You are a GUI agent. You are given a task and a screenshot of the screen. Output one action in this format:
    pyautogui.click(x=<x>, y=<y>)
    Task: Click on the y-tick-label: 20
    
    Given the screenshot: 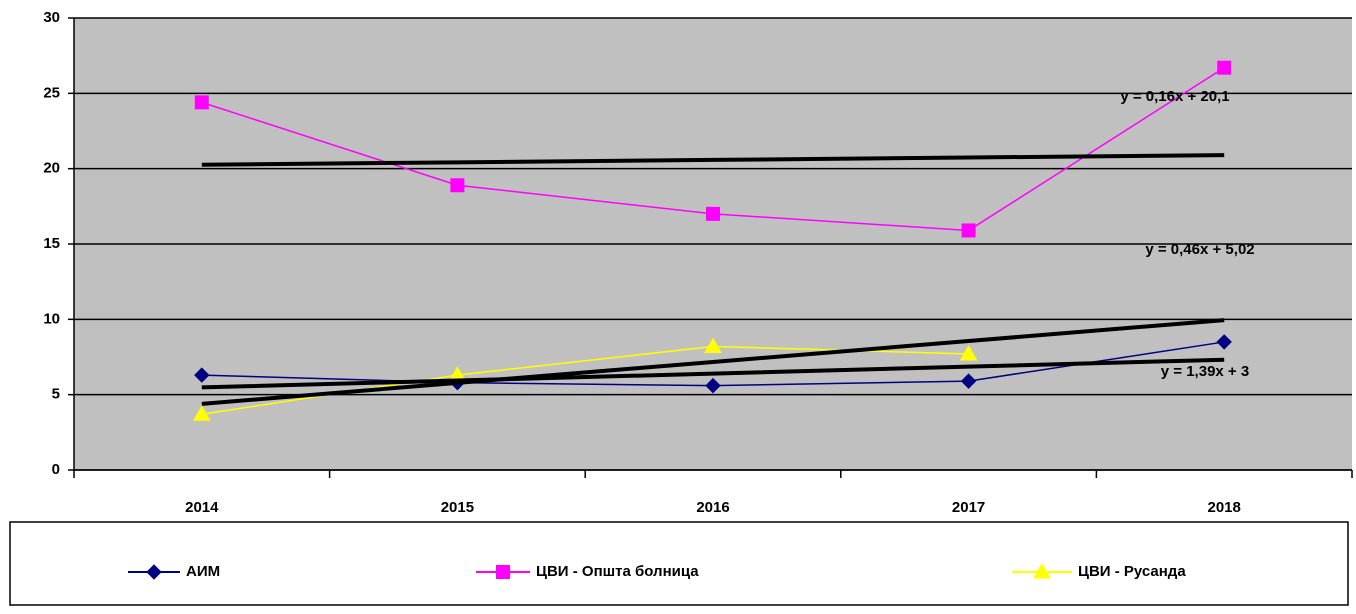 What is the action you would take?
    pyautogui.click(x=51, y=168)
    